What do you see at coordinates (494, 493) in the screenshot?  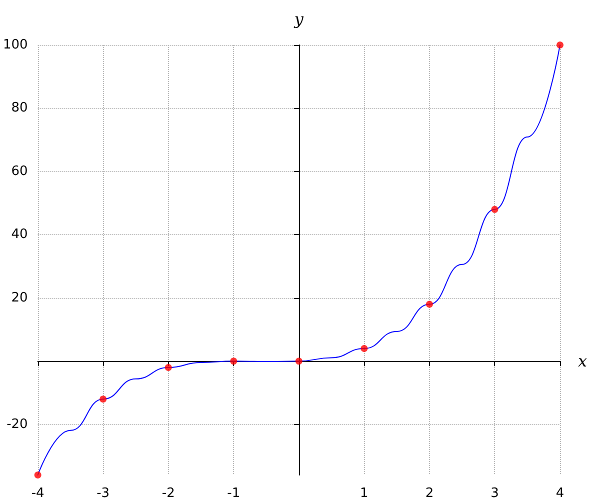 I see `x-tick-label: 3` at bounding box center [494, 493].